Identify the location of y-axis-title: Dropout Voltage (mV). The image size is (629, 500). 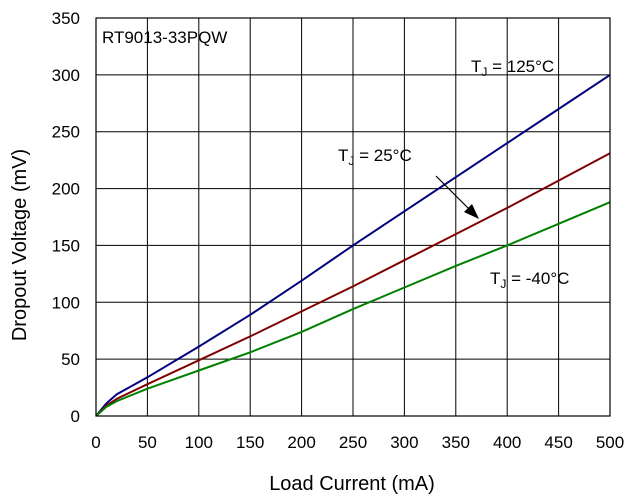
(20, 245).